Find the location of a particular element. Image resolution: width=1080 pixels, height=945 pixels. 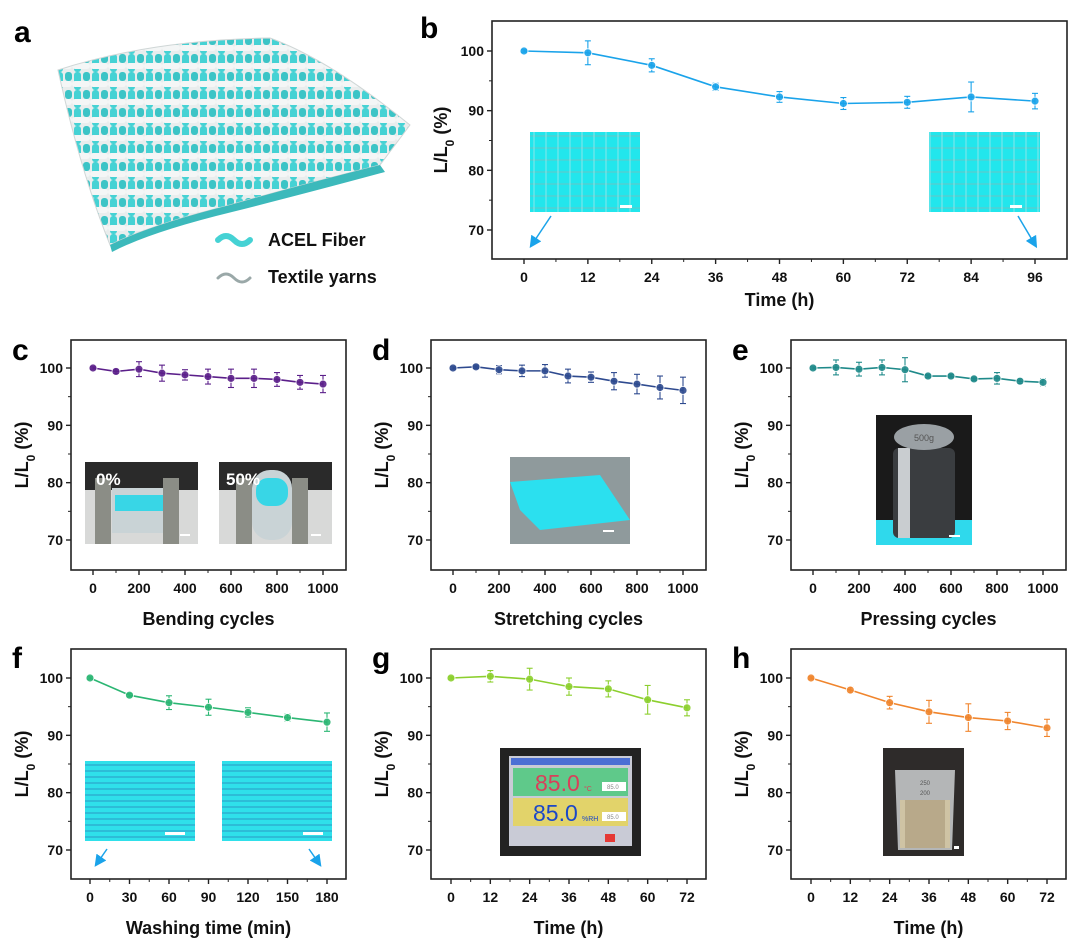

chart-panel-h: h 70 80 90 100 0 12 24 36 48 60 72 Time (h) L/L0 (%) is located at coordinates (899, 790).